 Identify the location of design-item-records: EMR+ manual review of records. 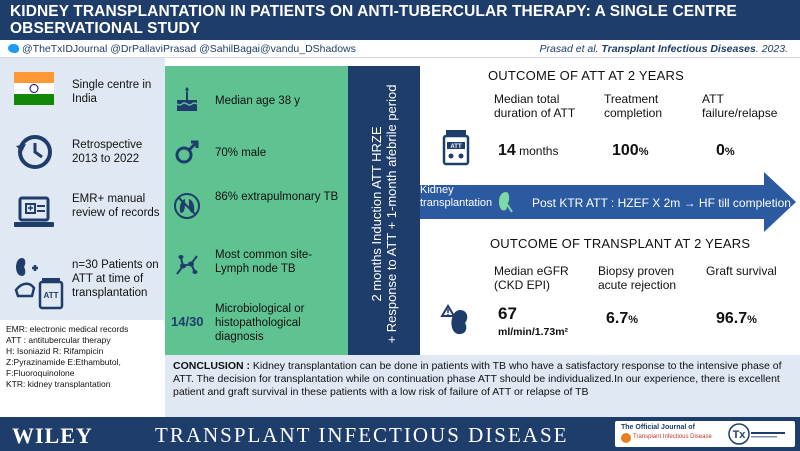
(82, 217).